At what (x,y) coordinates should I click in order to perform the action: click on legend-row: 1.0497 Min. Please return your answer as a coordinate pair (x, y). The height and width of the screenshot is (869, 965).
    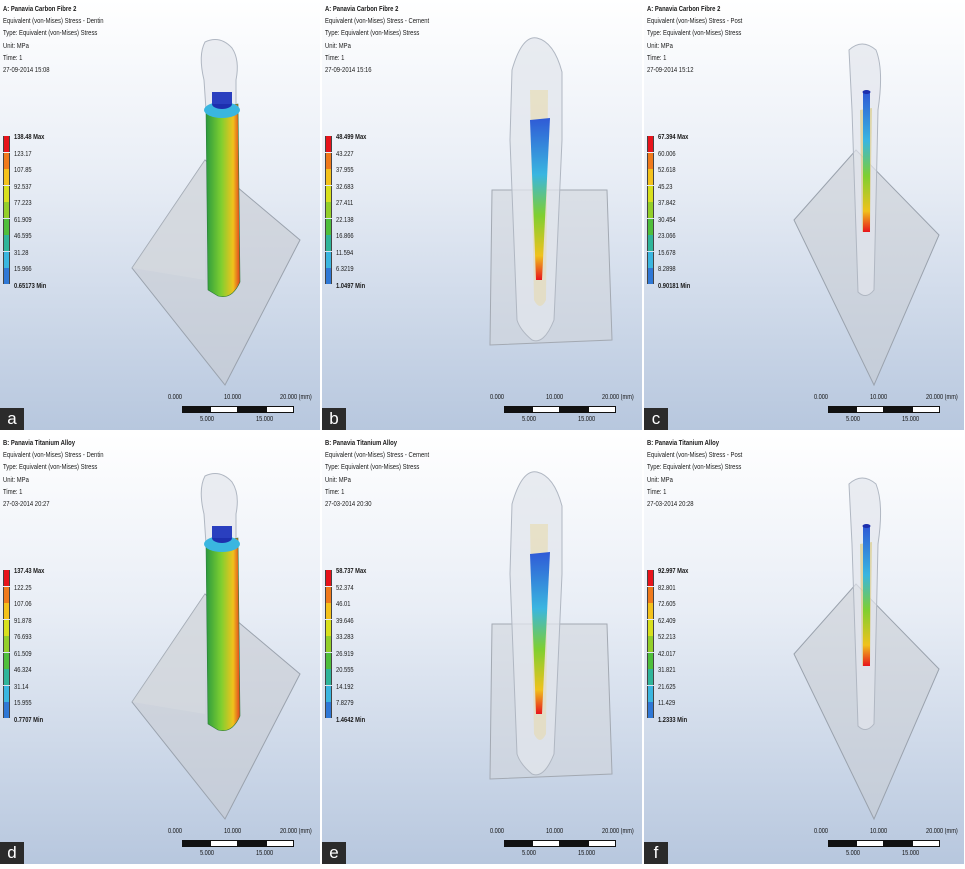
    Looking at the image, I should click on (375, 291).